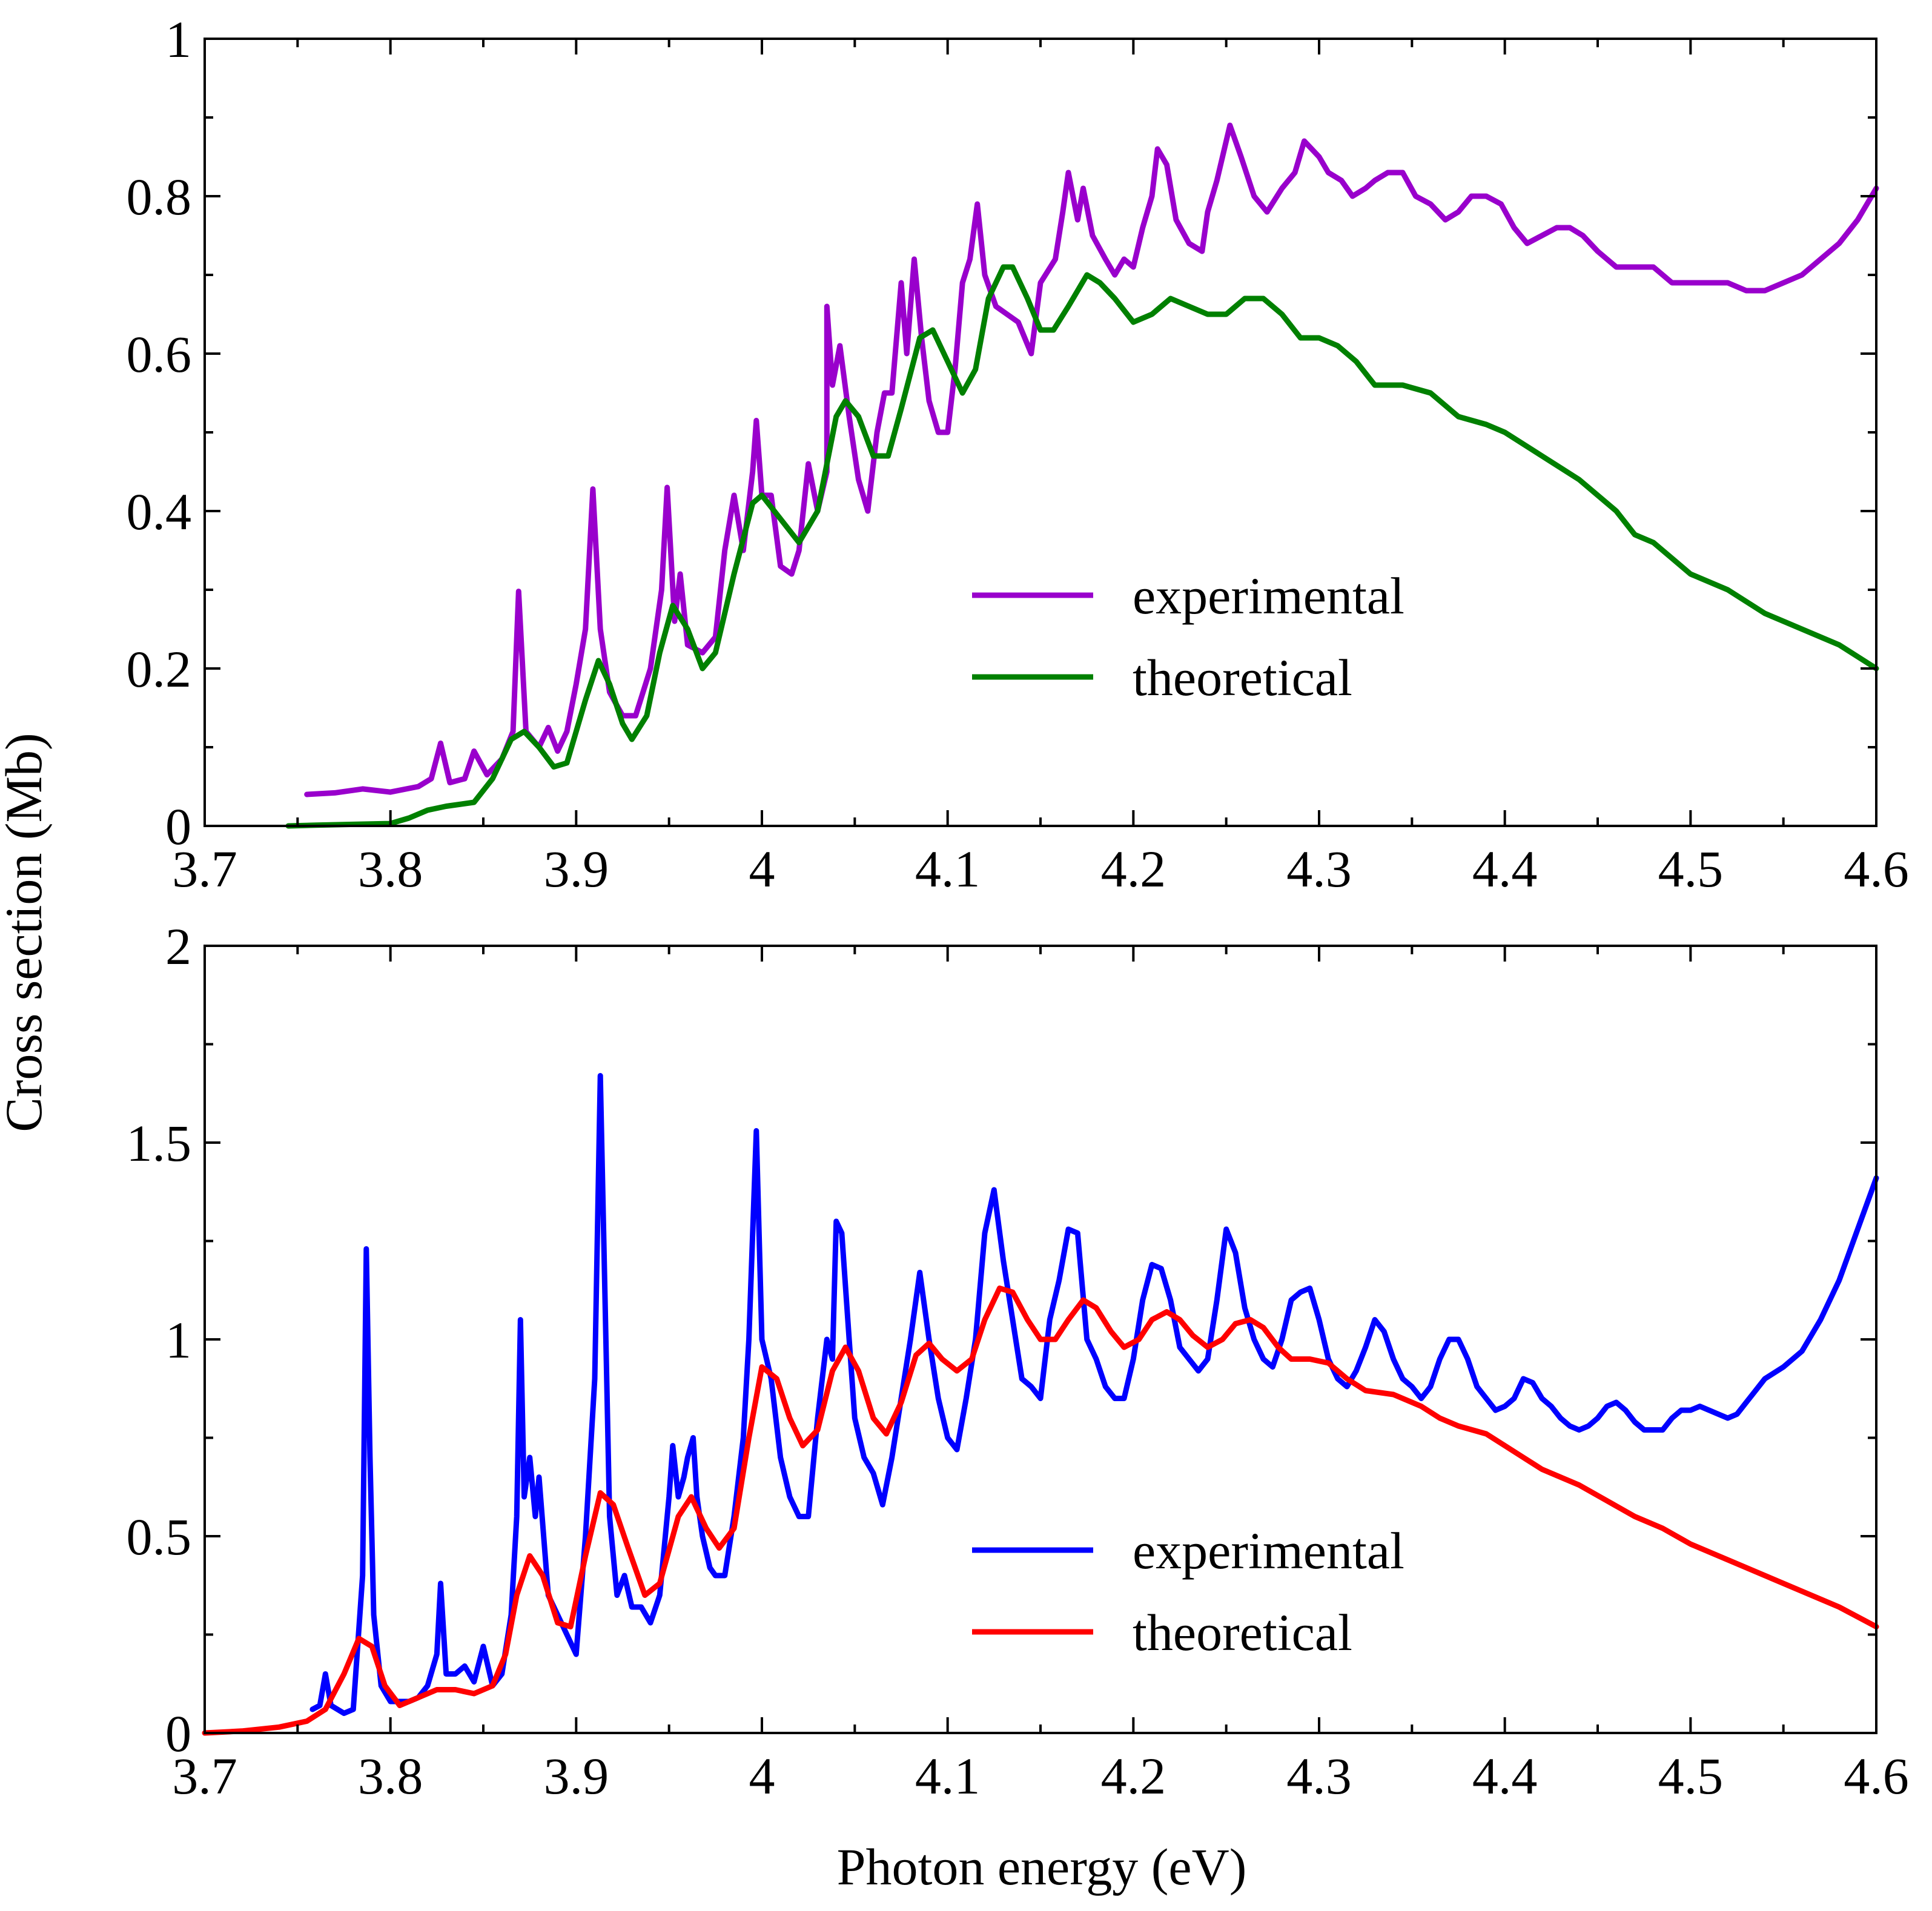 The height and width of the screenshot is (1911, 1932). Describe the element at coordinates (1505, 869) in the screenshot. I see `top-x-tick-label: 4.4` at that location.